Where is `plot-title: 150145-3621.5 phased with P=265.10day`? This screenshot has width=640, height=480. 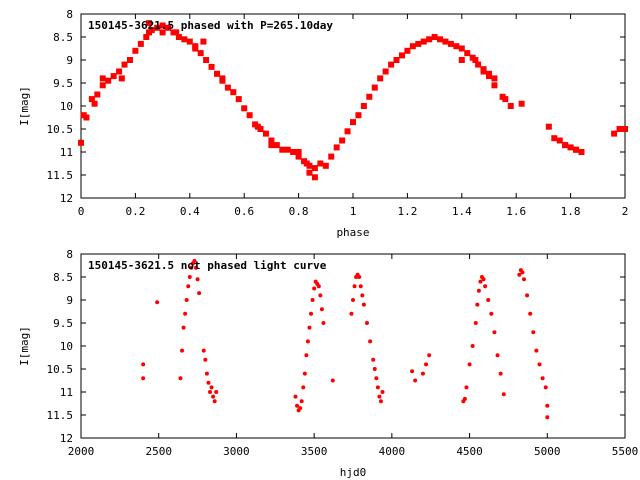 plot-title: 150145-3621.5 phased with P=265.10day is located at coordinates (210, 25).